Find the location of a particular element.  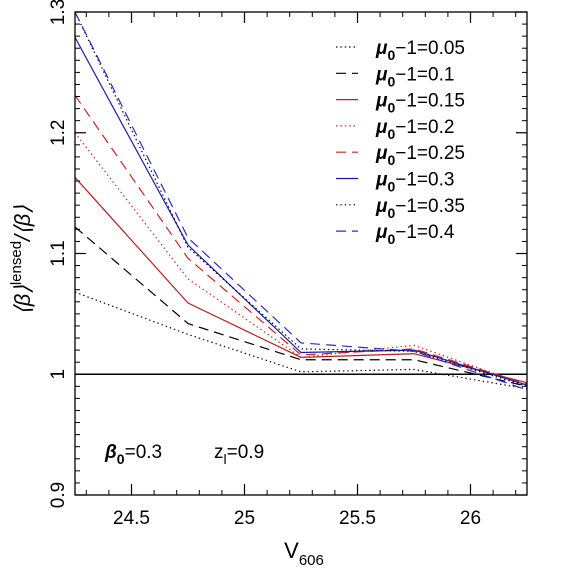

legend-label-7: μ0−1=0.35 is located at coordinates (420, 208).